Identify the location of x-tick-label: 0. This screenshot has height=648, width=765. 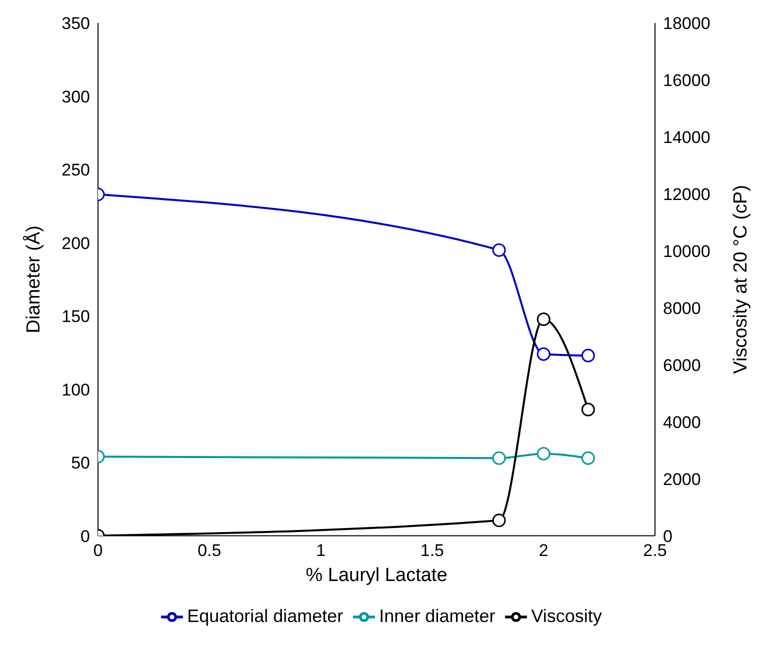
(98, 550).